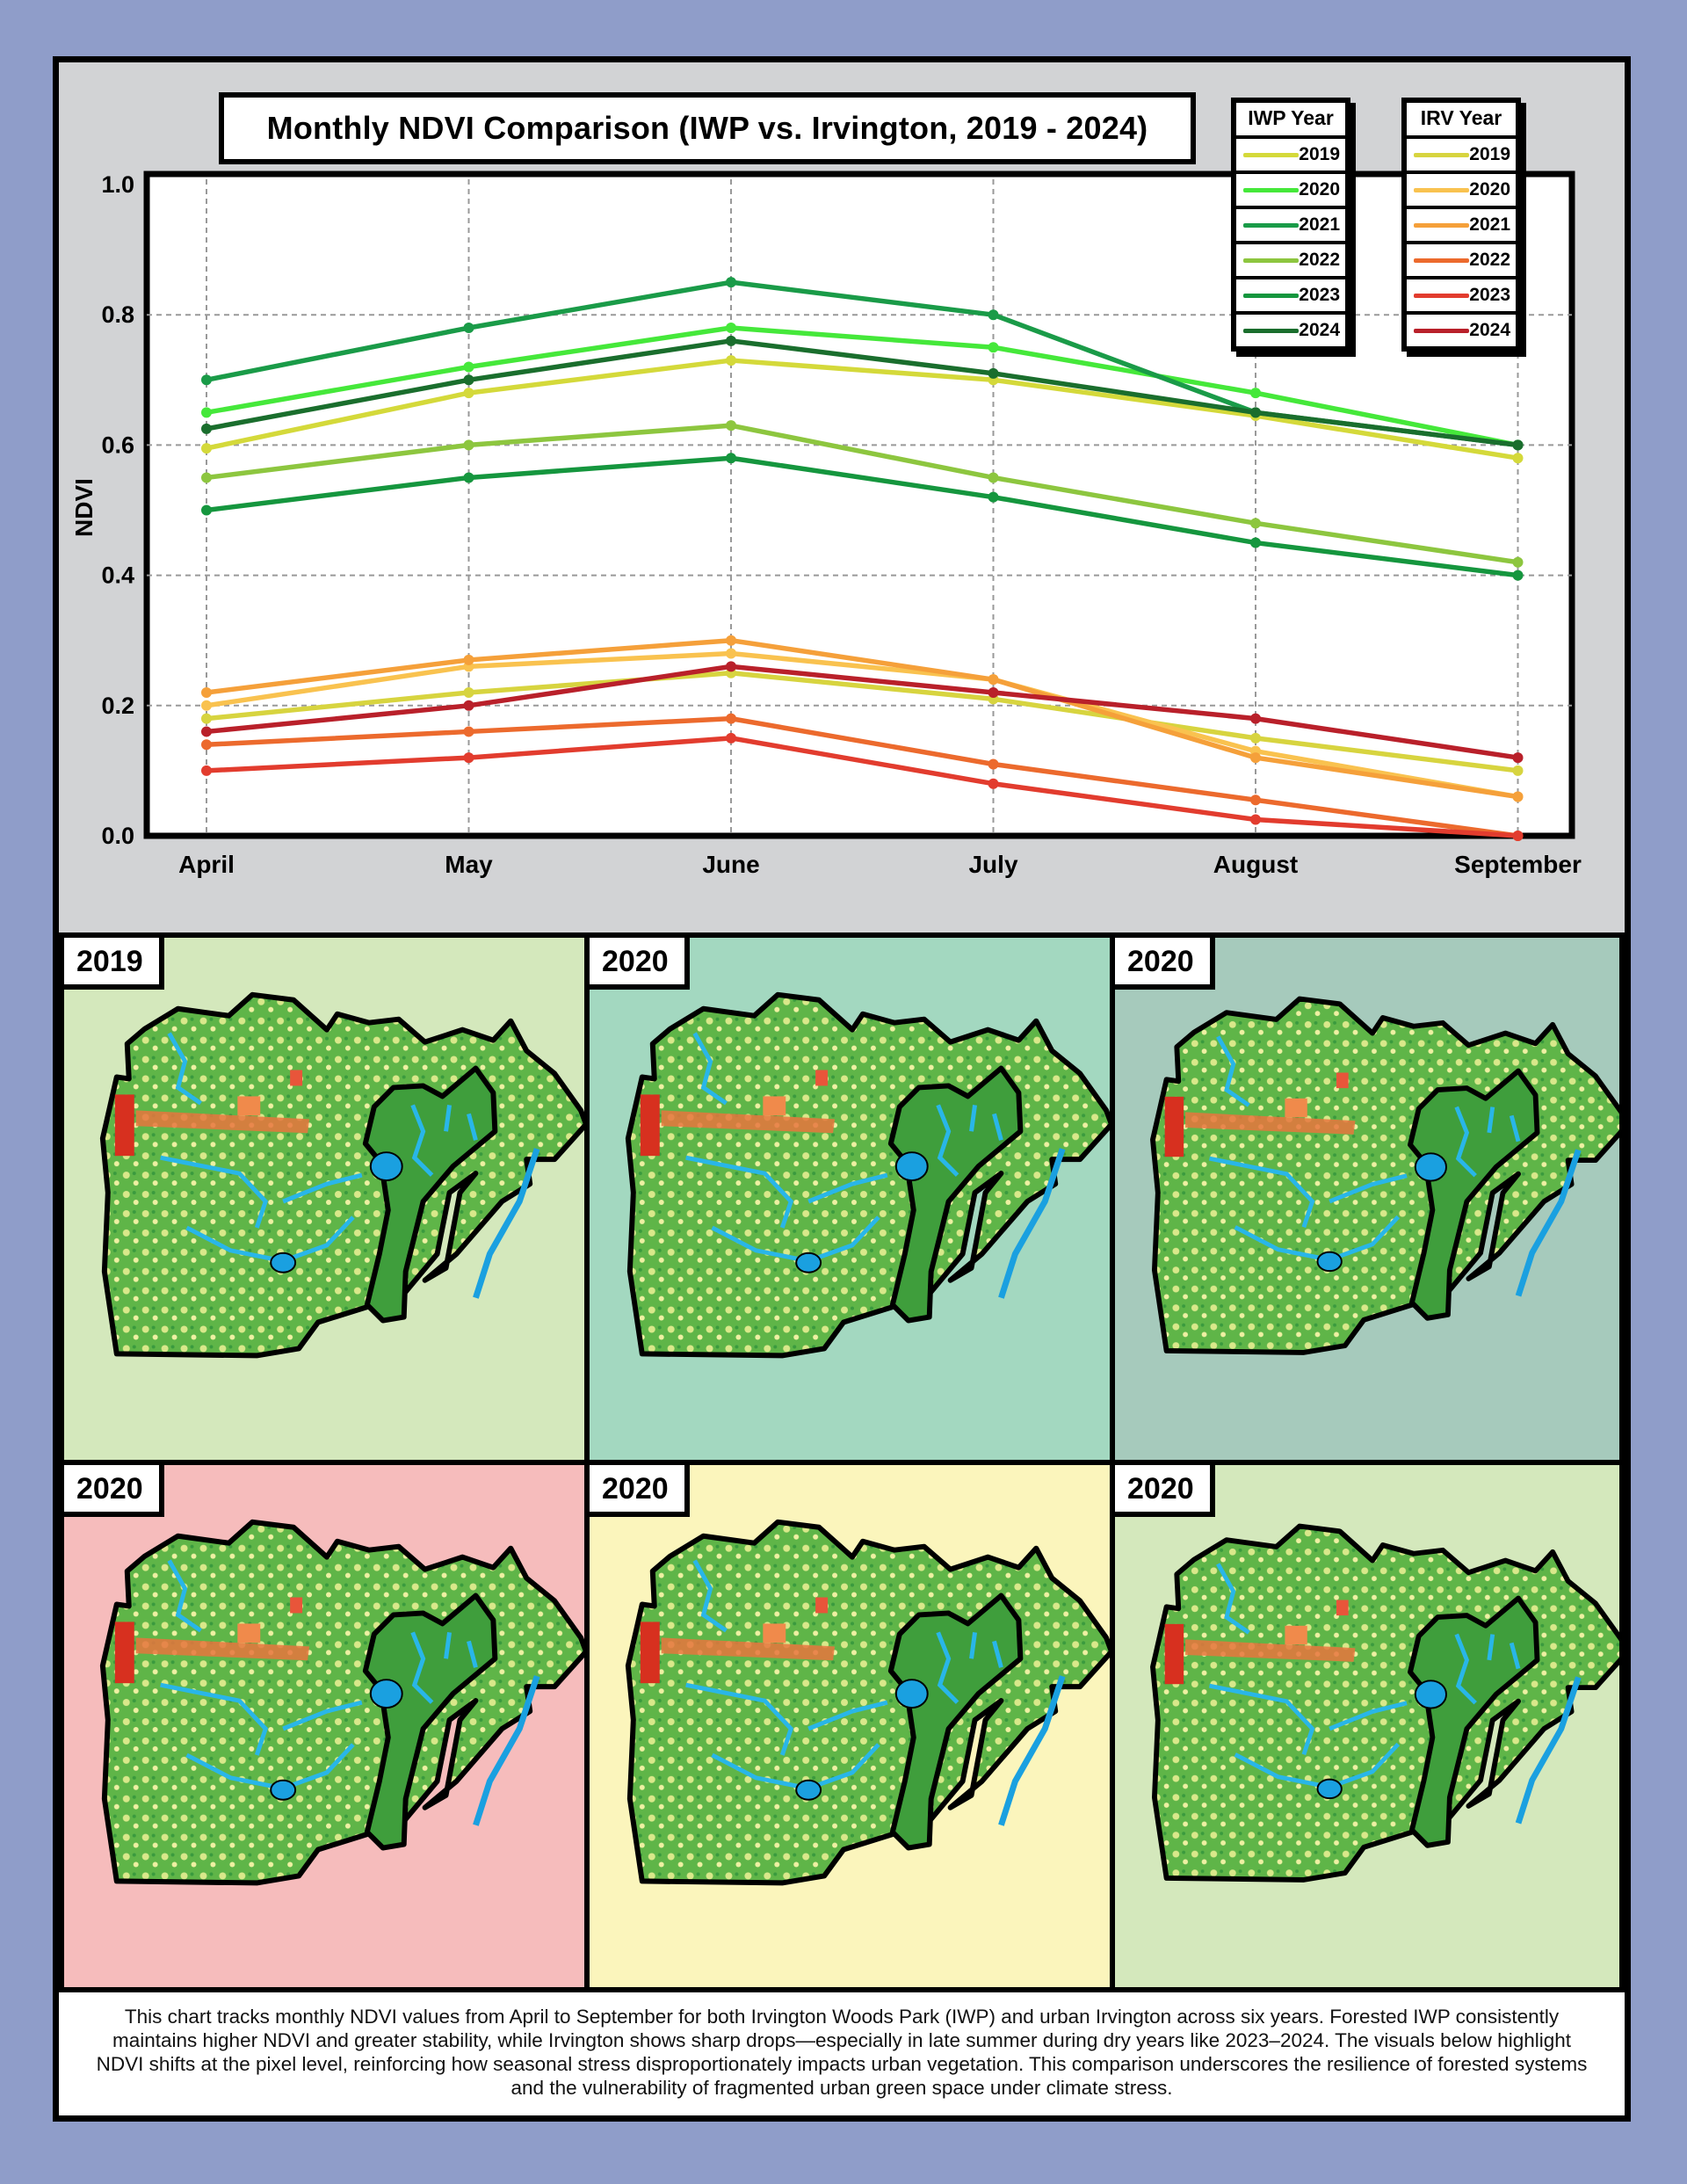  I want to click on ndvi-map-panel: 2020, so click(1367, 1198).